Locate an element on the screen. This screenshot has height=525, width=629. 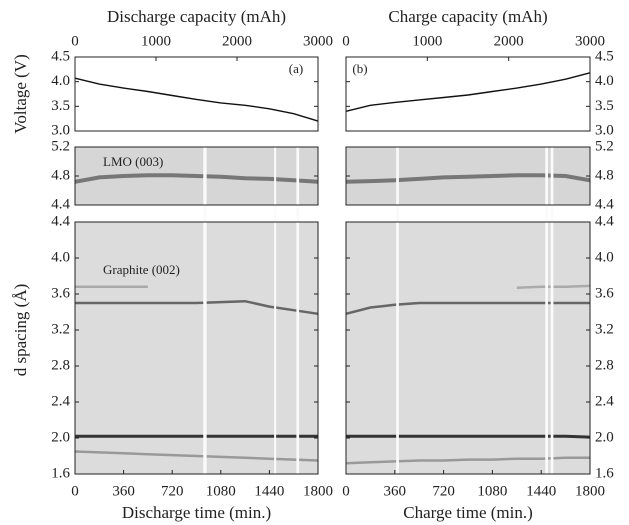
peak-label: LMO (003) is located at coordinates (133, 161).